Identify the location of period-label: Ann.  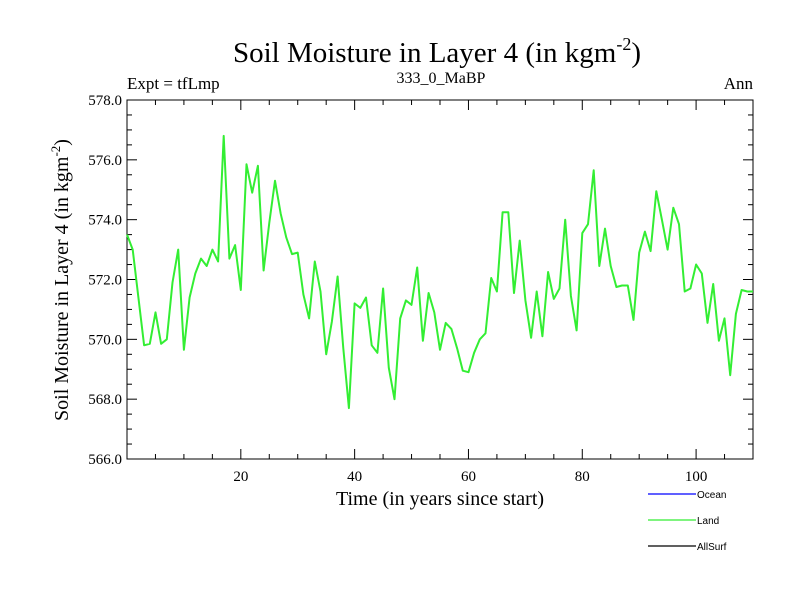
(739, 83).